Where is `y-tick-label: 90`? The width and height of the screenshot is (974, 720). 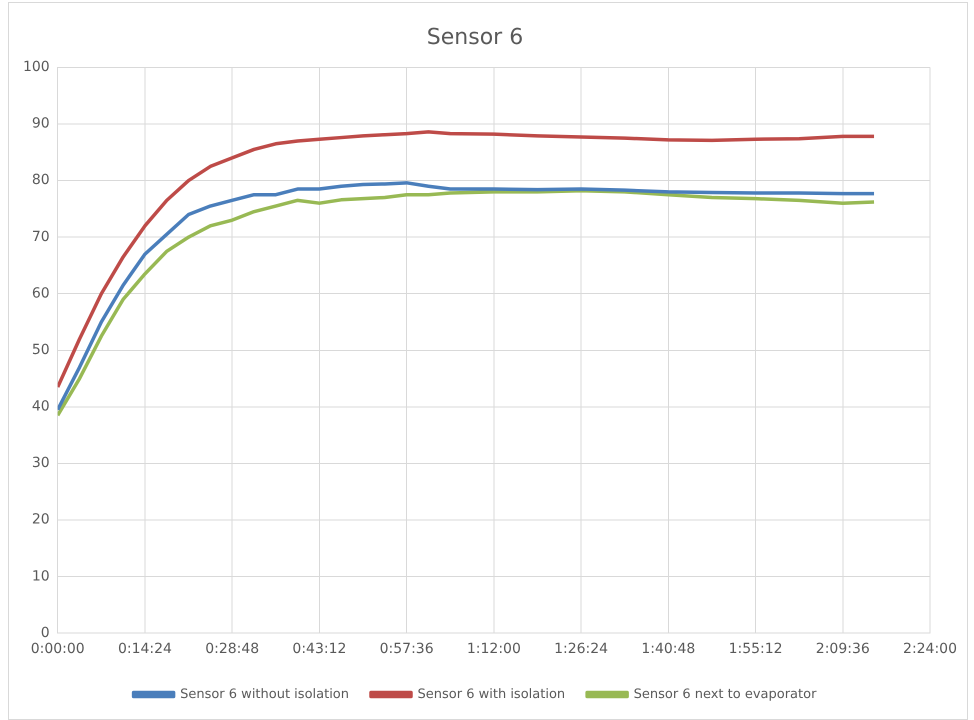
y-tick-label: 90 is located at coordinates (41, 124).